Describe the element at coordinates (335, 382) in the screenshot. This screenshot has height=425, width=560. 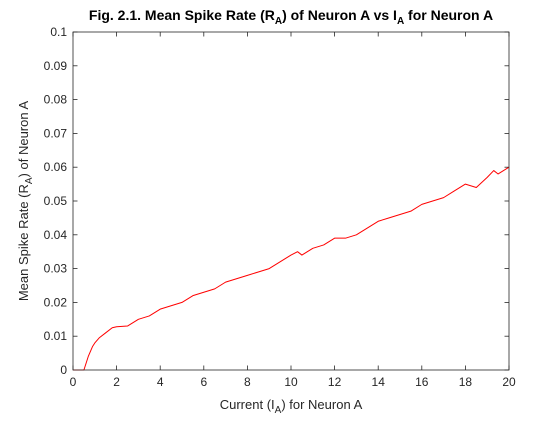
I see `x-tick-label: 12` at that location.